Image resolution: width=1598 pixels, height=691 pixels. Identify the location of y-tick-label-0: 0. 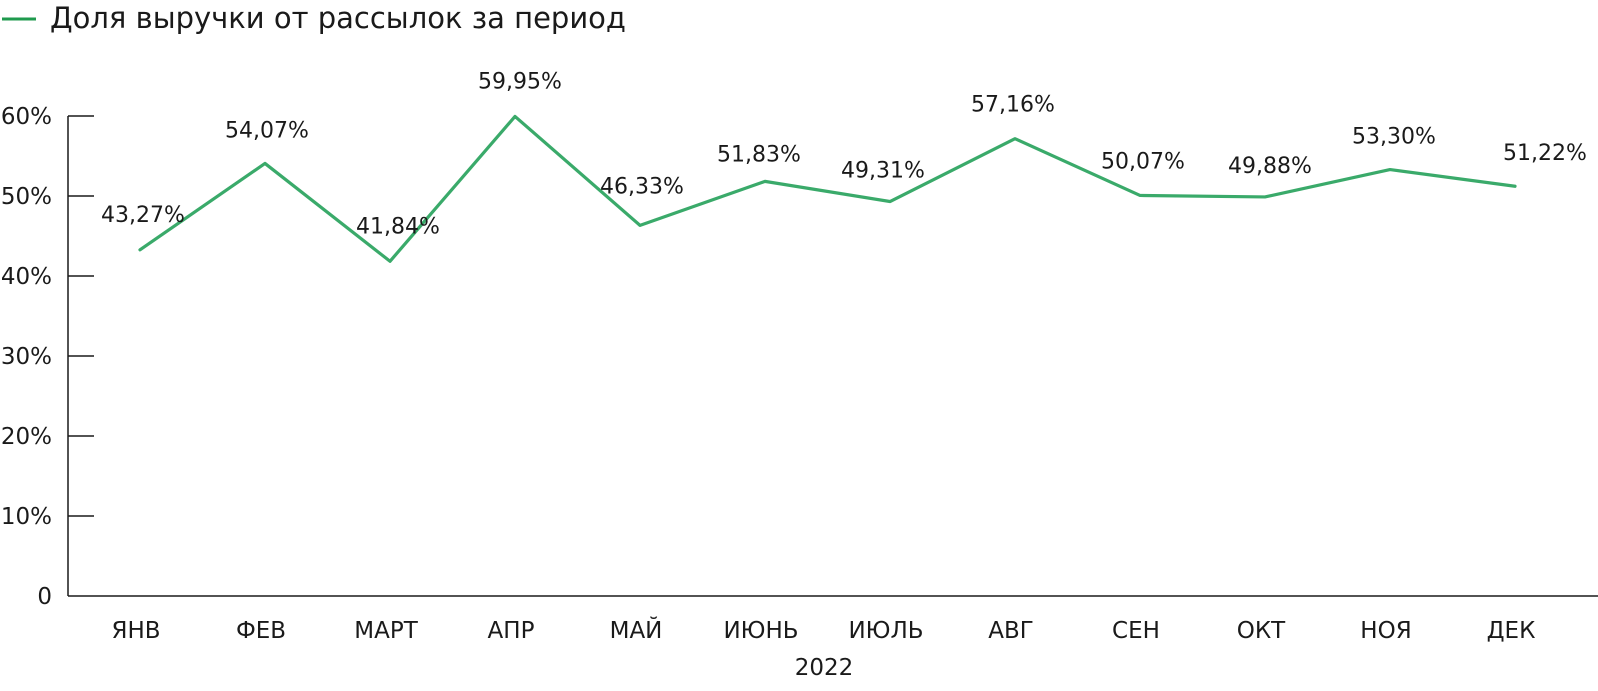
(44, 597).